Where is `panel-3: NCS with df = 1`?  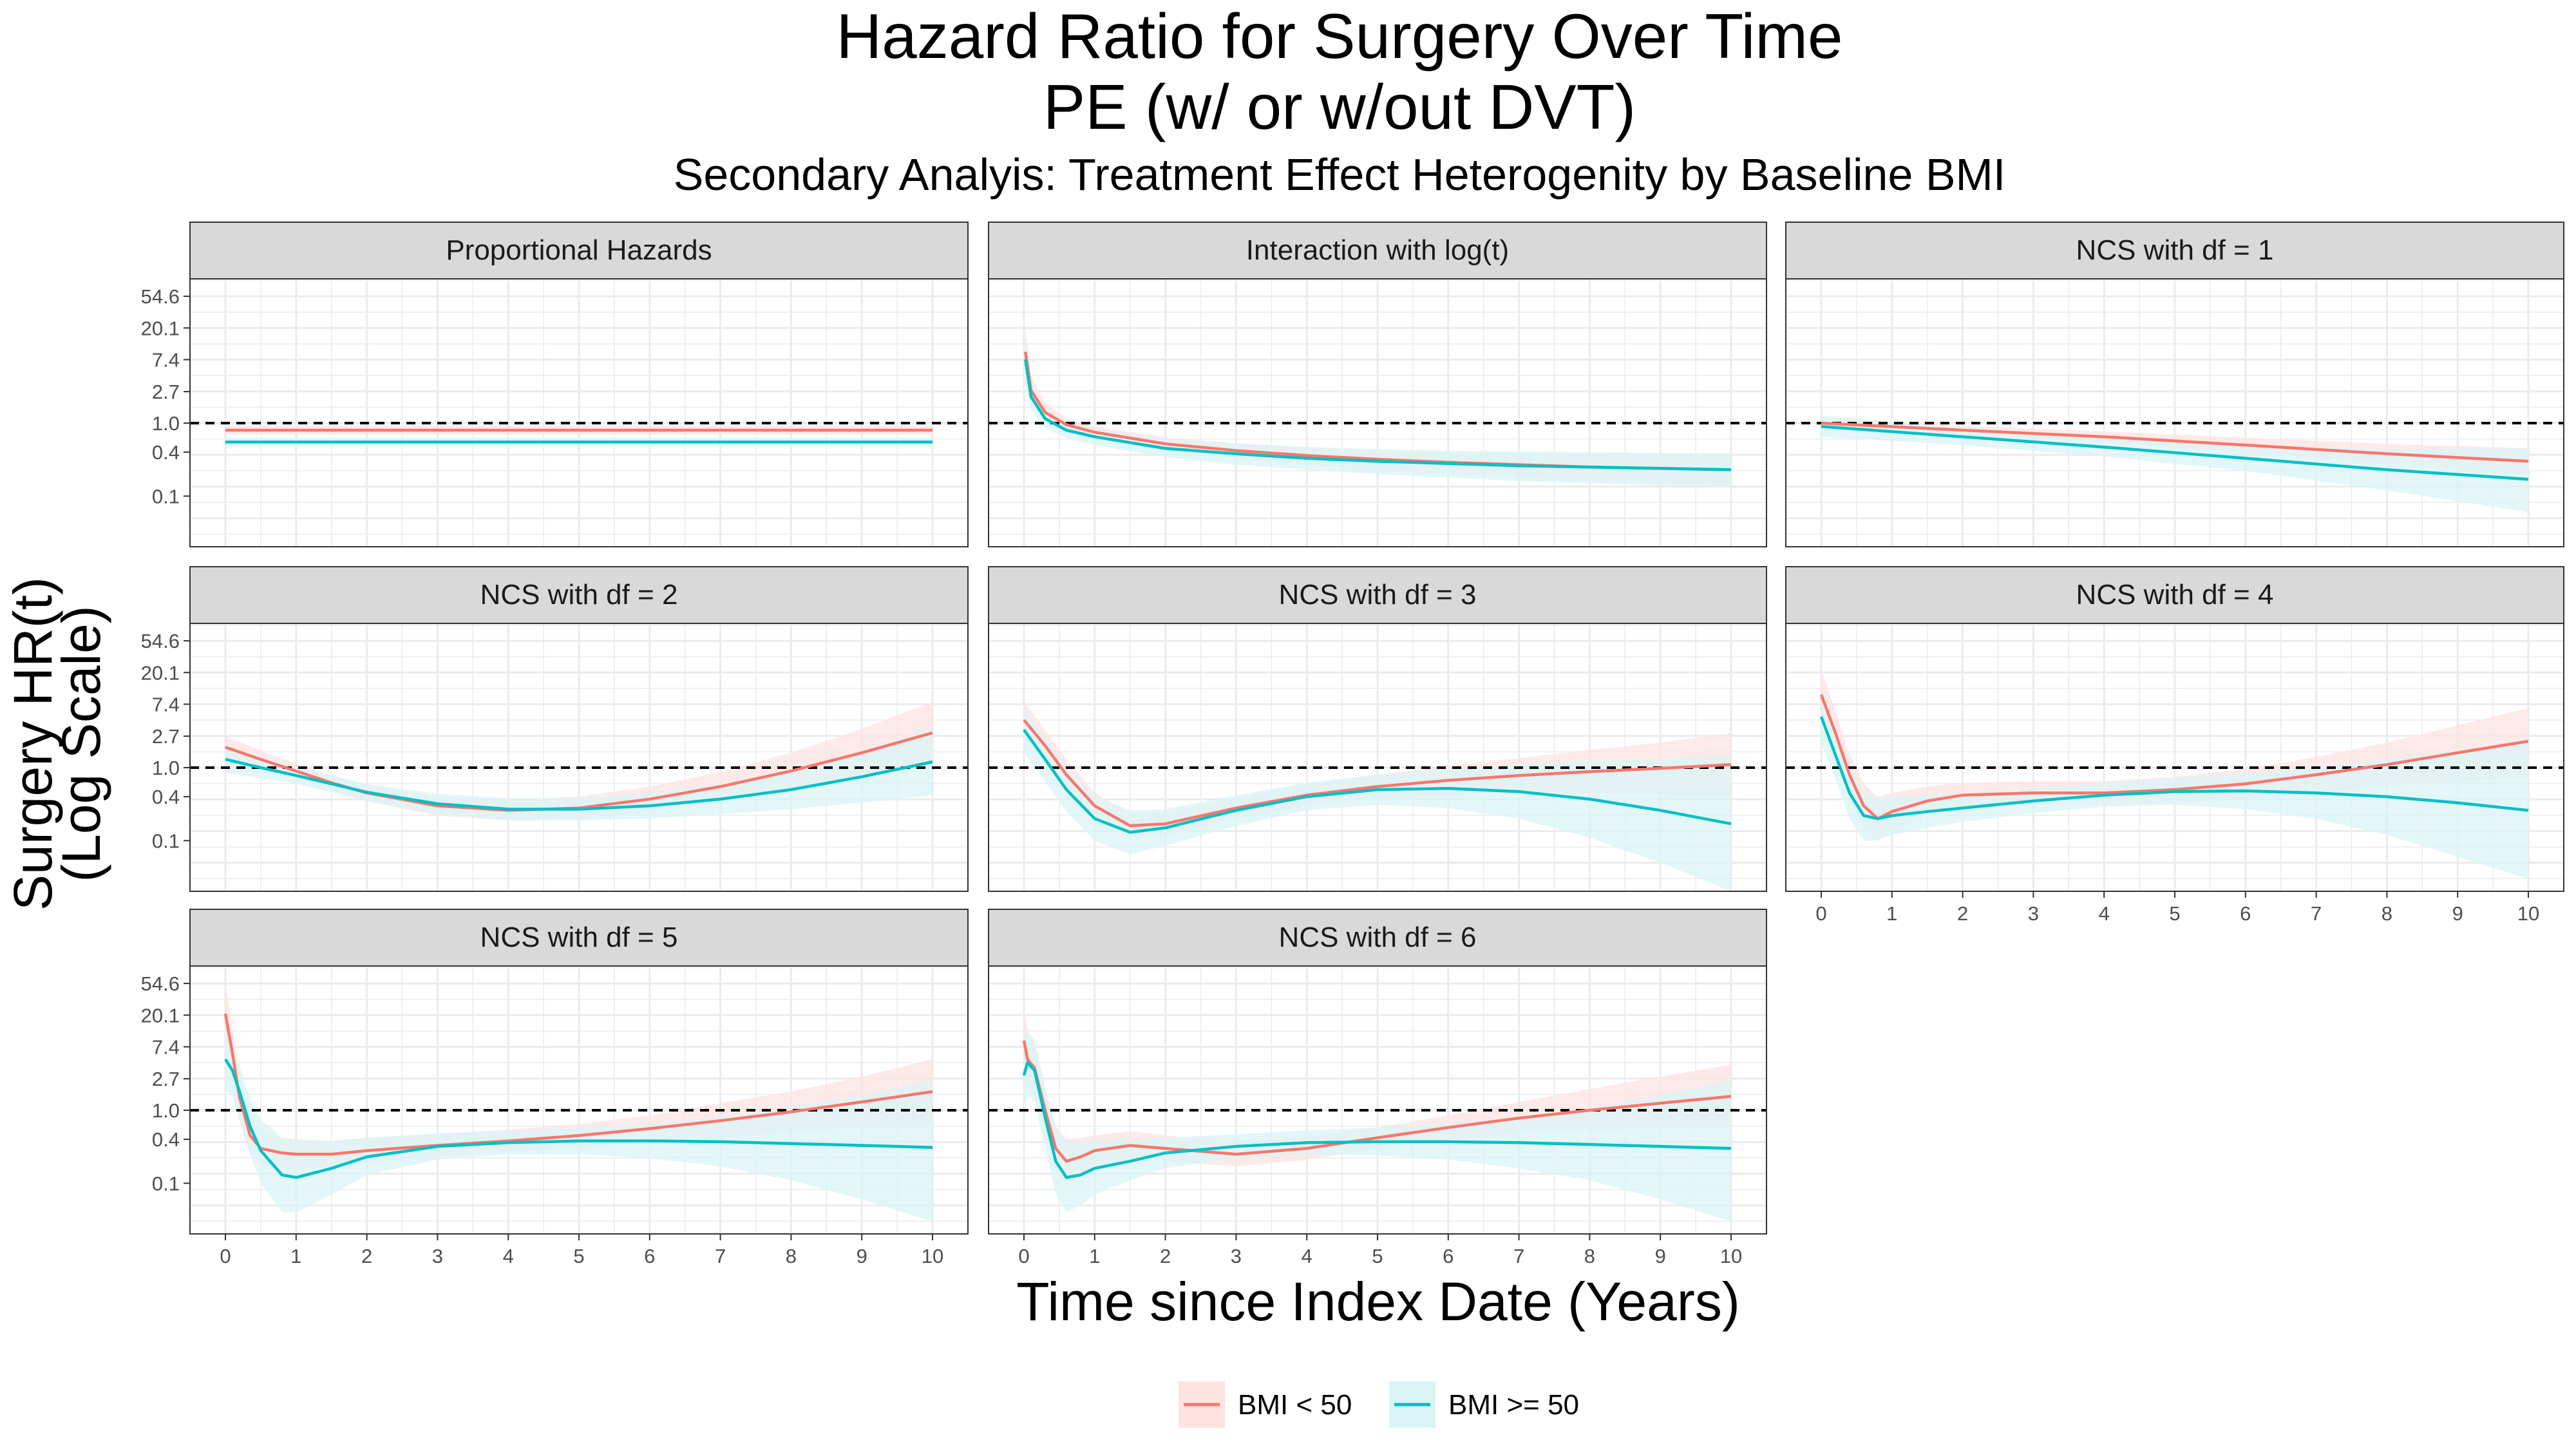
panel-3: NCS with df = 1 is located at coordinates (2174, 384).